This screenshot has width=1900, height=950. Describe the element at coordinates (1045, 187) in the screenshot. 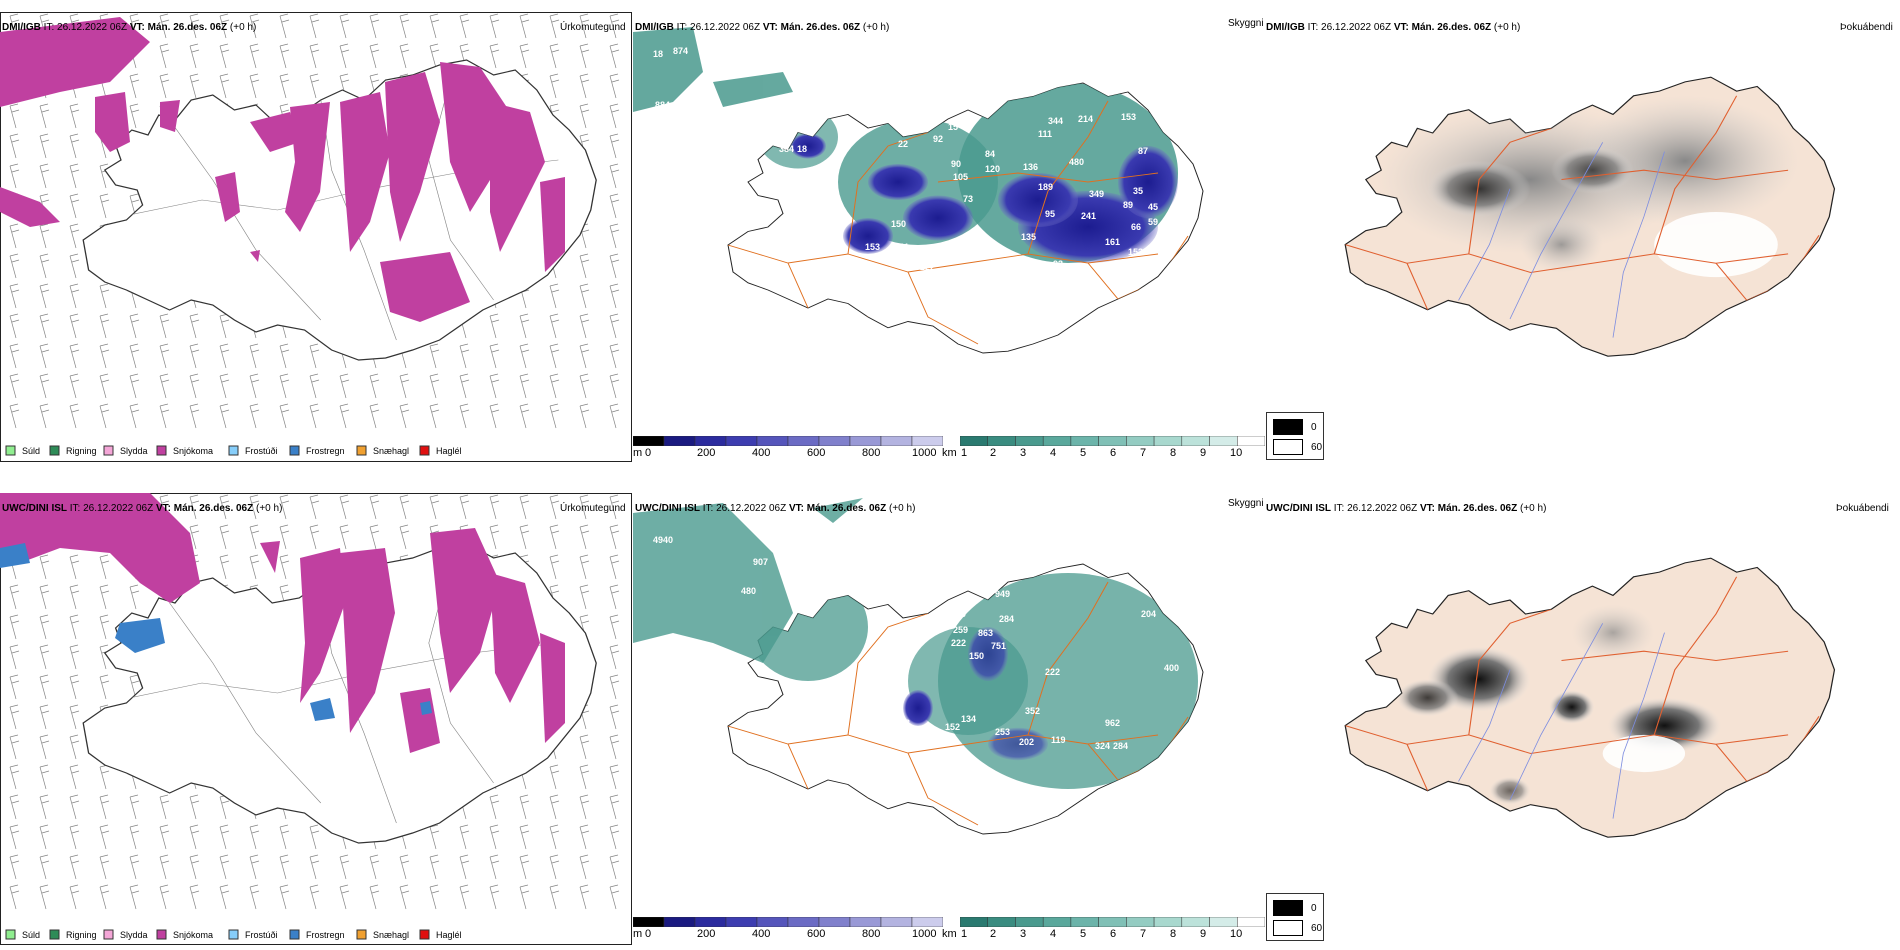

I see `svg-text: 189` at that location.